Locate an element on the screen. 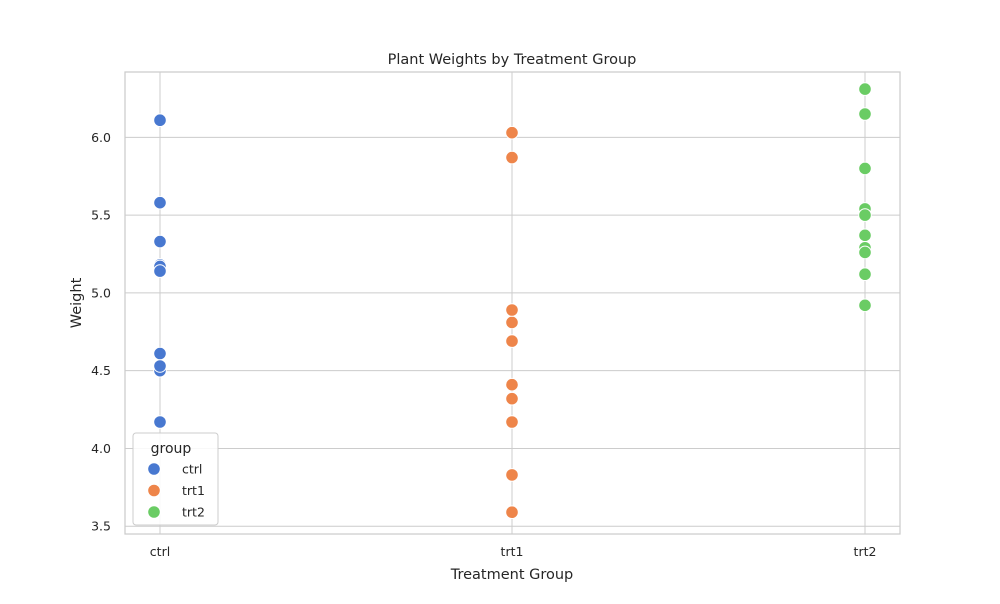  legend-marker-trt2 is located at coordinates (154, 512).